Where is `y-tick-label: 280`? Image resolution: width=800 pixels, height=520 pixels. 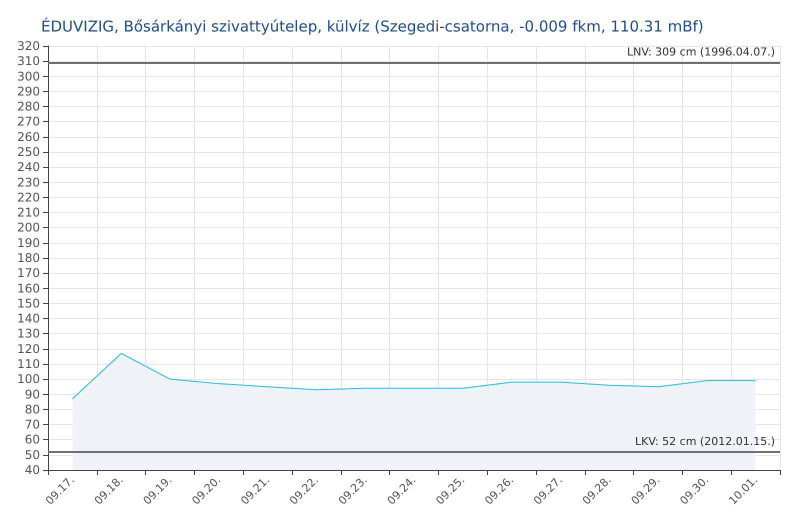
y-tick-label: 280 is located at coordinates (28, 107).